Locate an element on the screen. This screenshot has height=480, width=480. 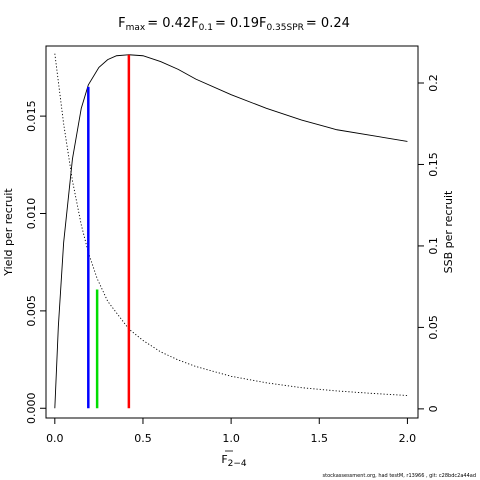
y-left-tick-label: 0.010 is located at coordinates (31, 214).